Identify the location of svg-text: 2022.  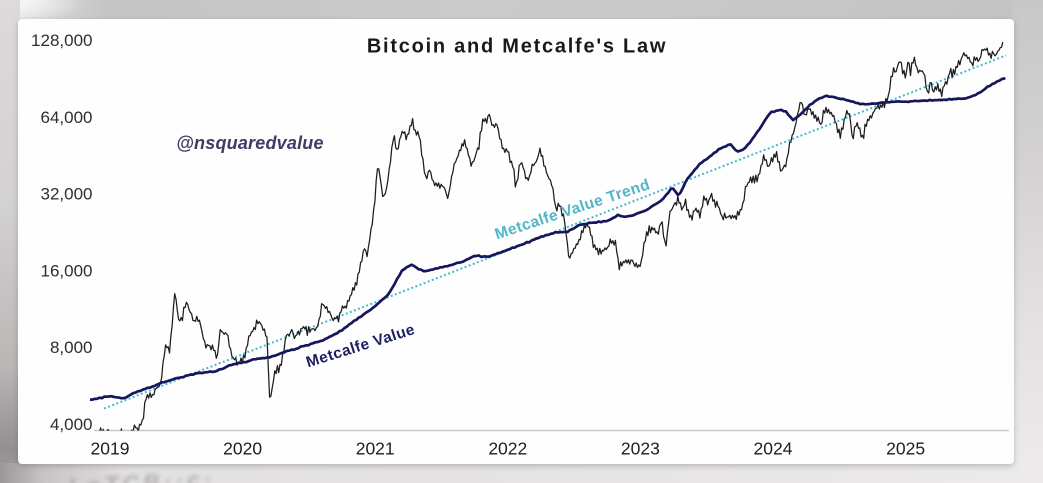
(507, 449).